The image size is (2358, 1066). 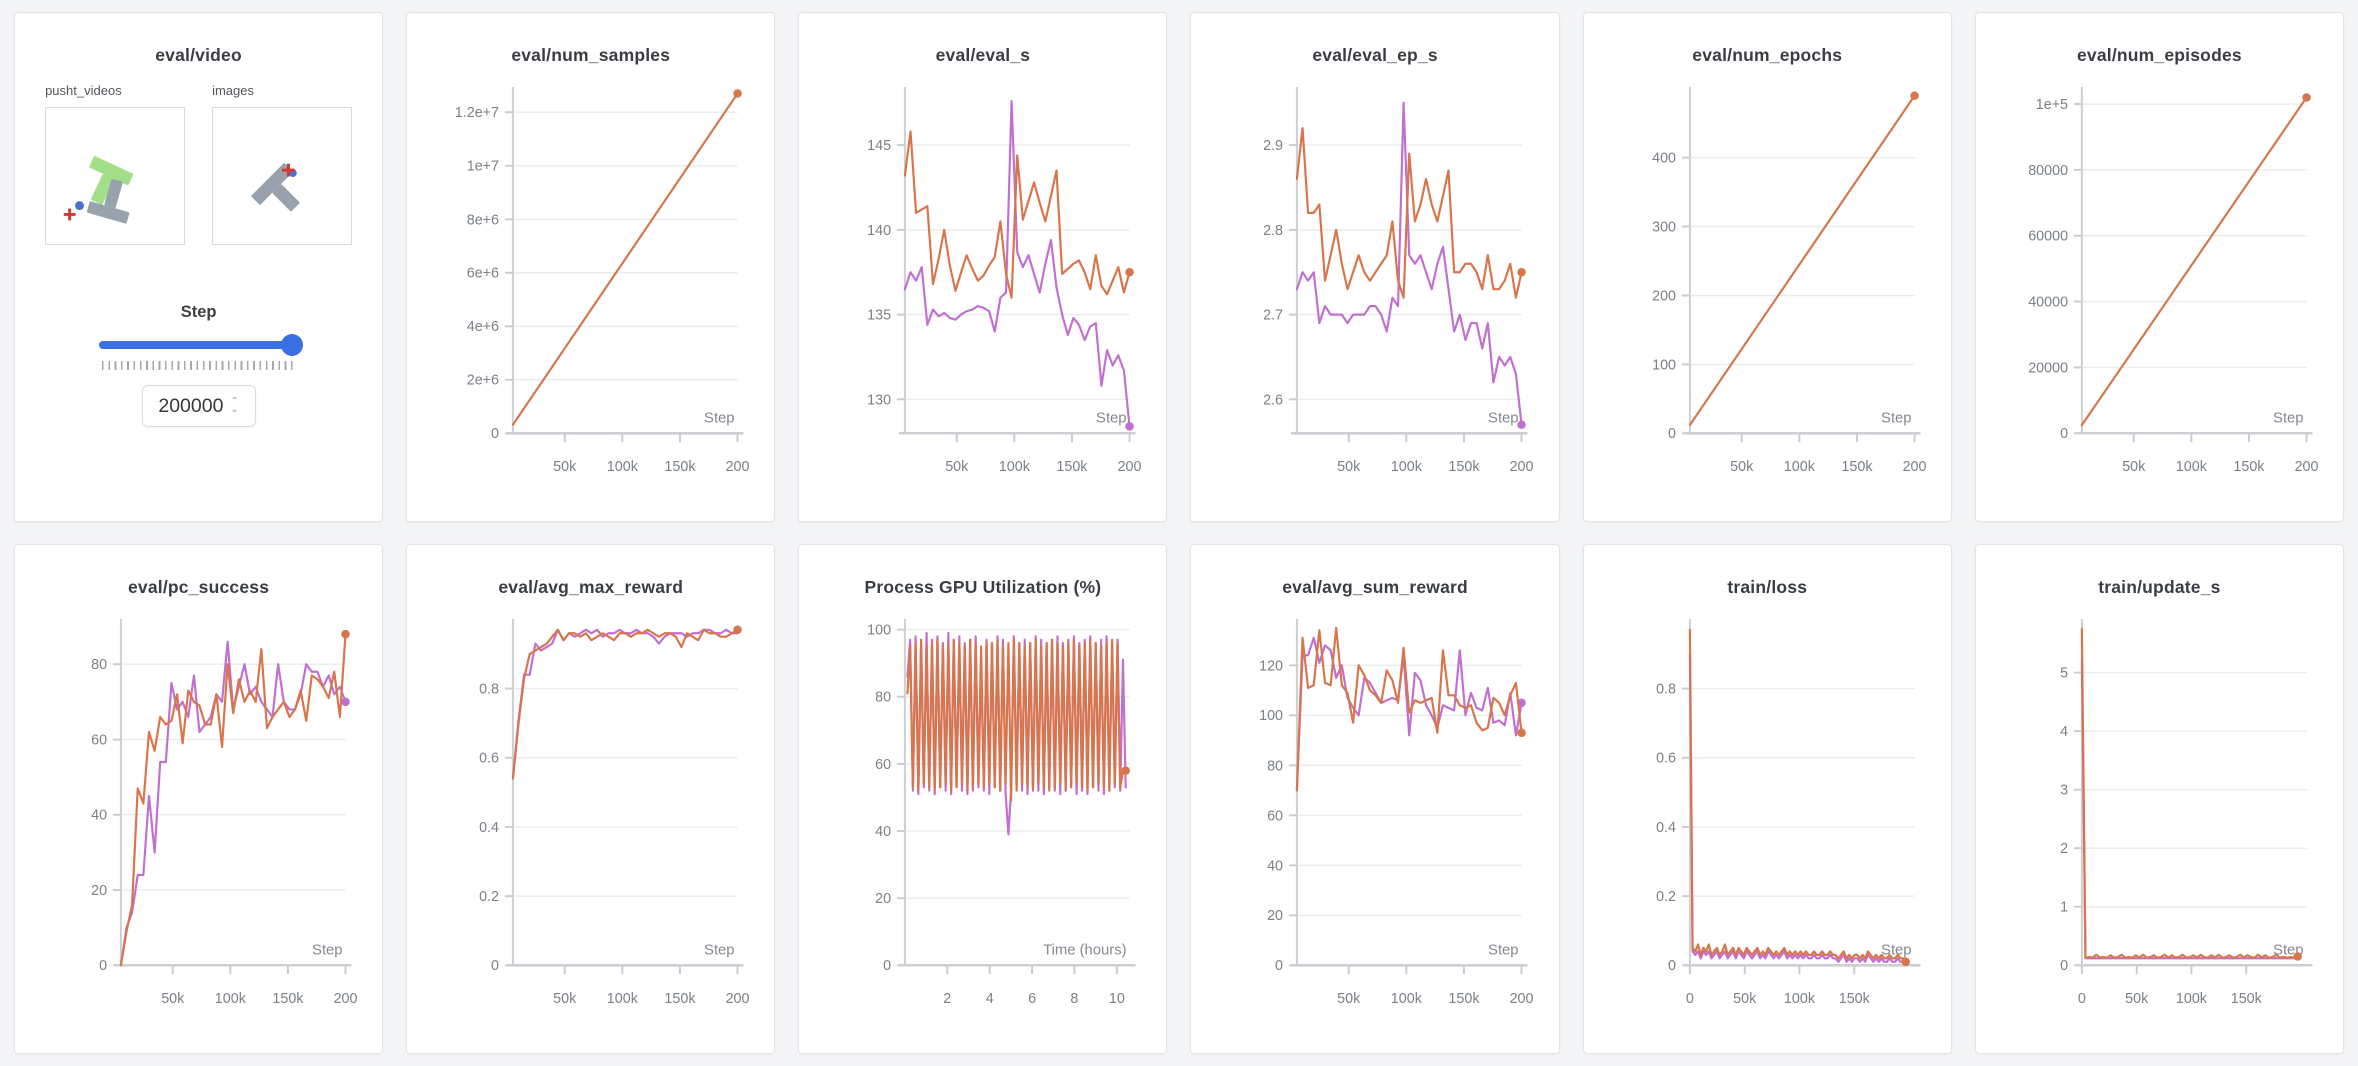 I want to click on svg-text: 130, so click(x=879, y=400).